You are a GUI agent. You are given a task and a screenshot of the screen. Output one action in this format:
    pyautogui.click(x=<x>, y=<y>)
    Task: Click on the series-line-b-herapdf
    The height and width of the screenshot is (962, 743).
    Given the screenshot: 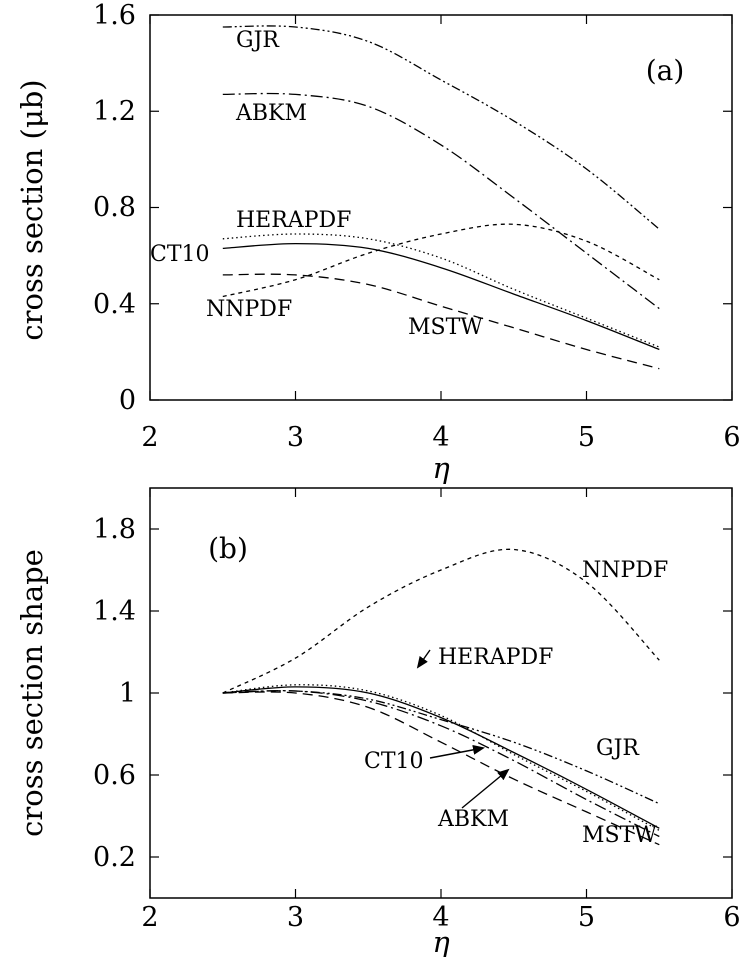 What is the action you would take?
    pyautogui.click(x=441, y=757)
    